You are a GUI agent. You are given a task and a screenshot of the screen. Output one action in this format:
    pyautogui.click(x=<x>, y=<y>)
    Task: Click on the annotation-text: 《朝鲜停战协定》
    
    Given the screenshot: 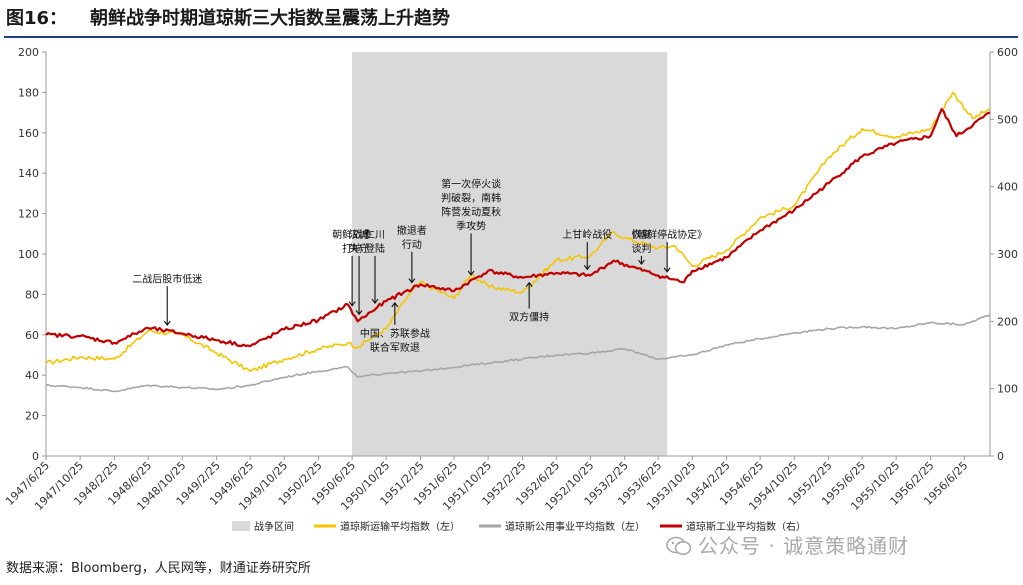 What is the action you would take?
    pyautogui.click(x=667, y=234)
    